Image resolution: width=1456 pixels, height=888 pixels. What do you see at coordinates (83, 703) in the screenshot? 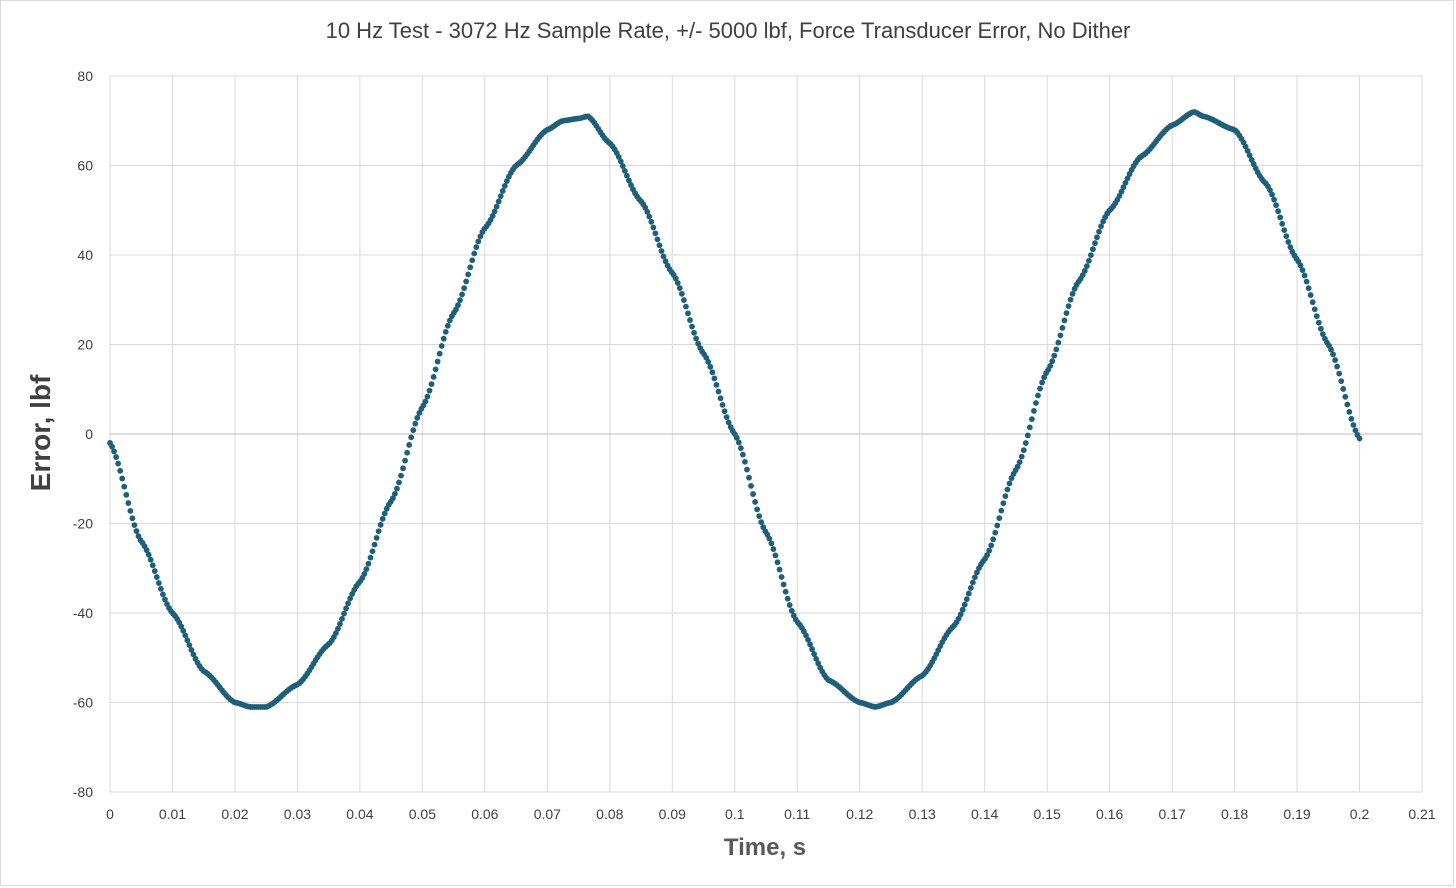
I see `y-tick-label: -60` at bounding box center [83, 703].